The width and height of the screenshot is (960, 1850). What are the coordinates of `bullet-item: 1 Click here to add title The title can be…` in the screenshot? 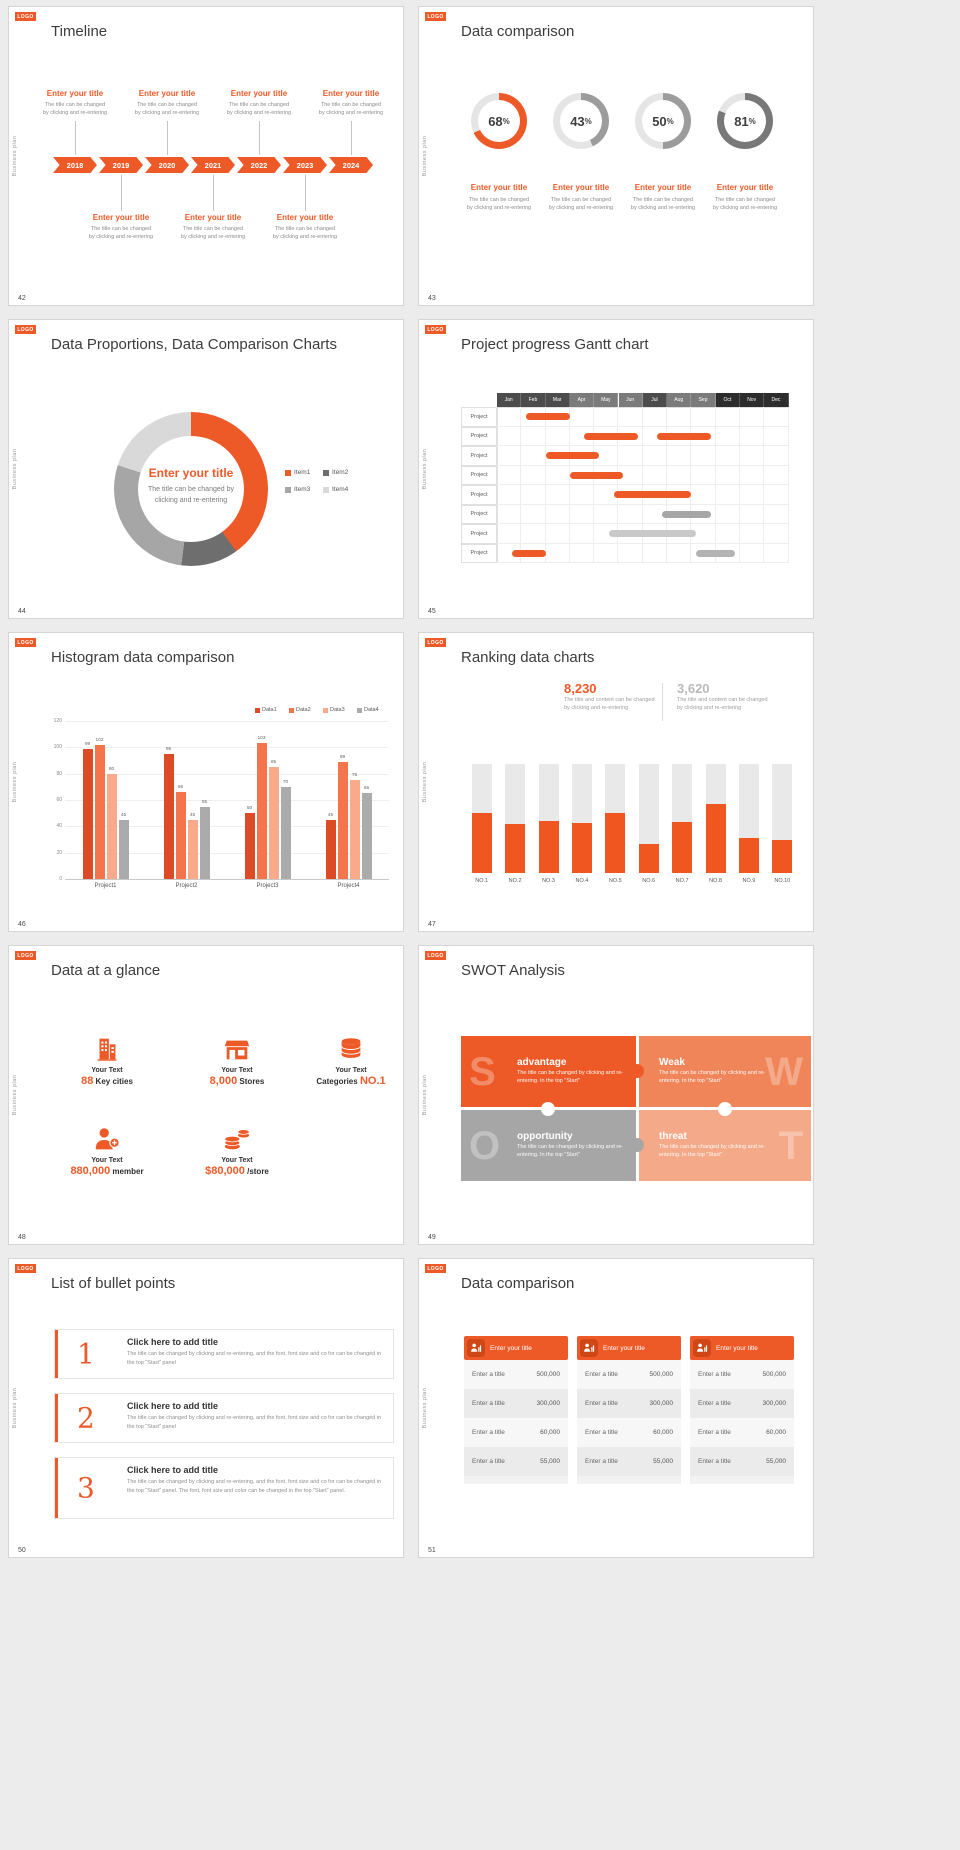 It's located at (224, 1354).